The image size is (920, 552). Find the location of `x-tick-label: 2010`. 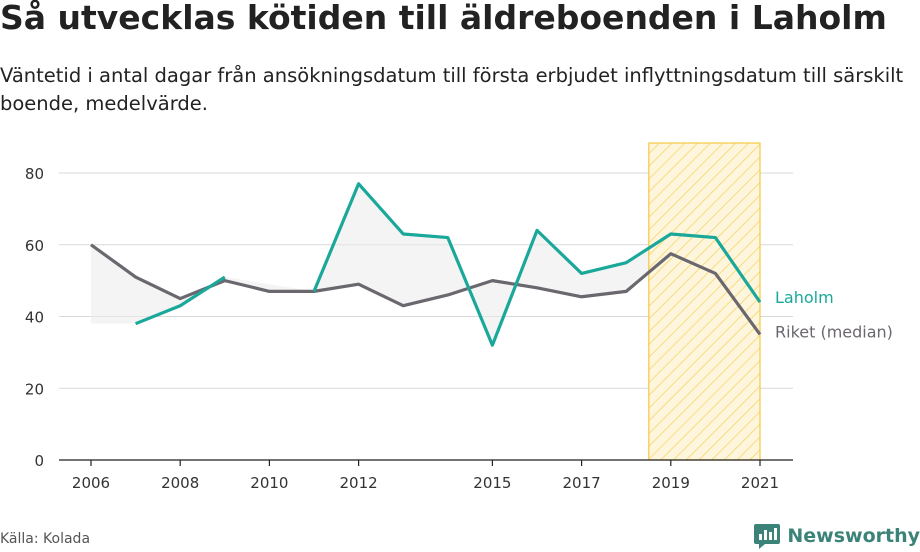

x-tick-label: 2010 is located at coordinates (269, 483).